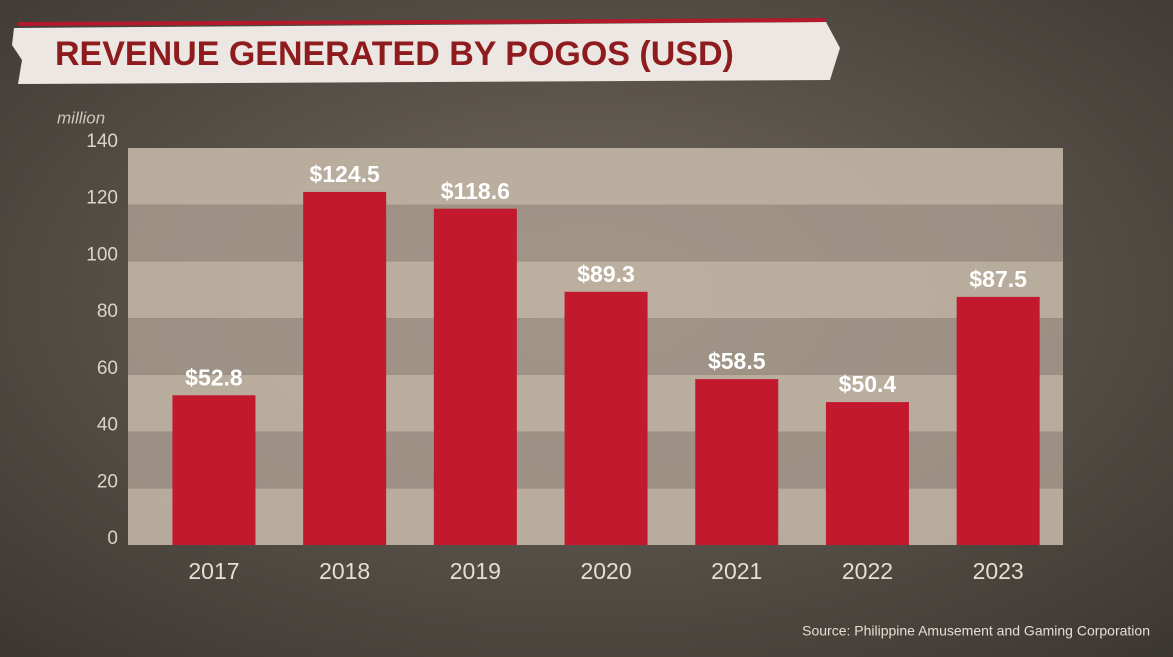 Image resolution: width=1173 pixels, height=657 pixels. Describe the element at coordinates (112, 538) in the screenshot. I see `y-tick-label: 0` at that location.